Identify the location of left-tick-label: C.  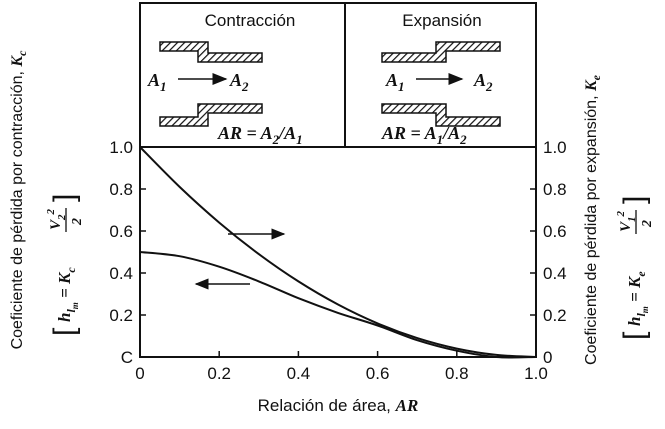
(127, 357).